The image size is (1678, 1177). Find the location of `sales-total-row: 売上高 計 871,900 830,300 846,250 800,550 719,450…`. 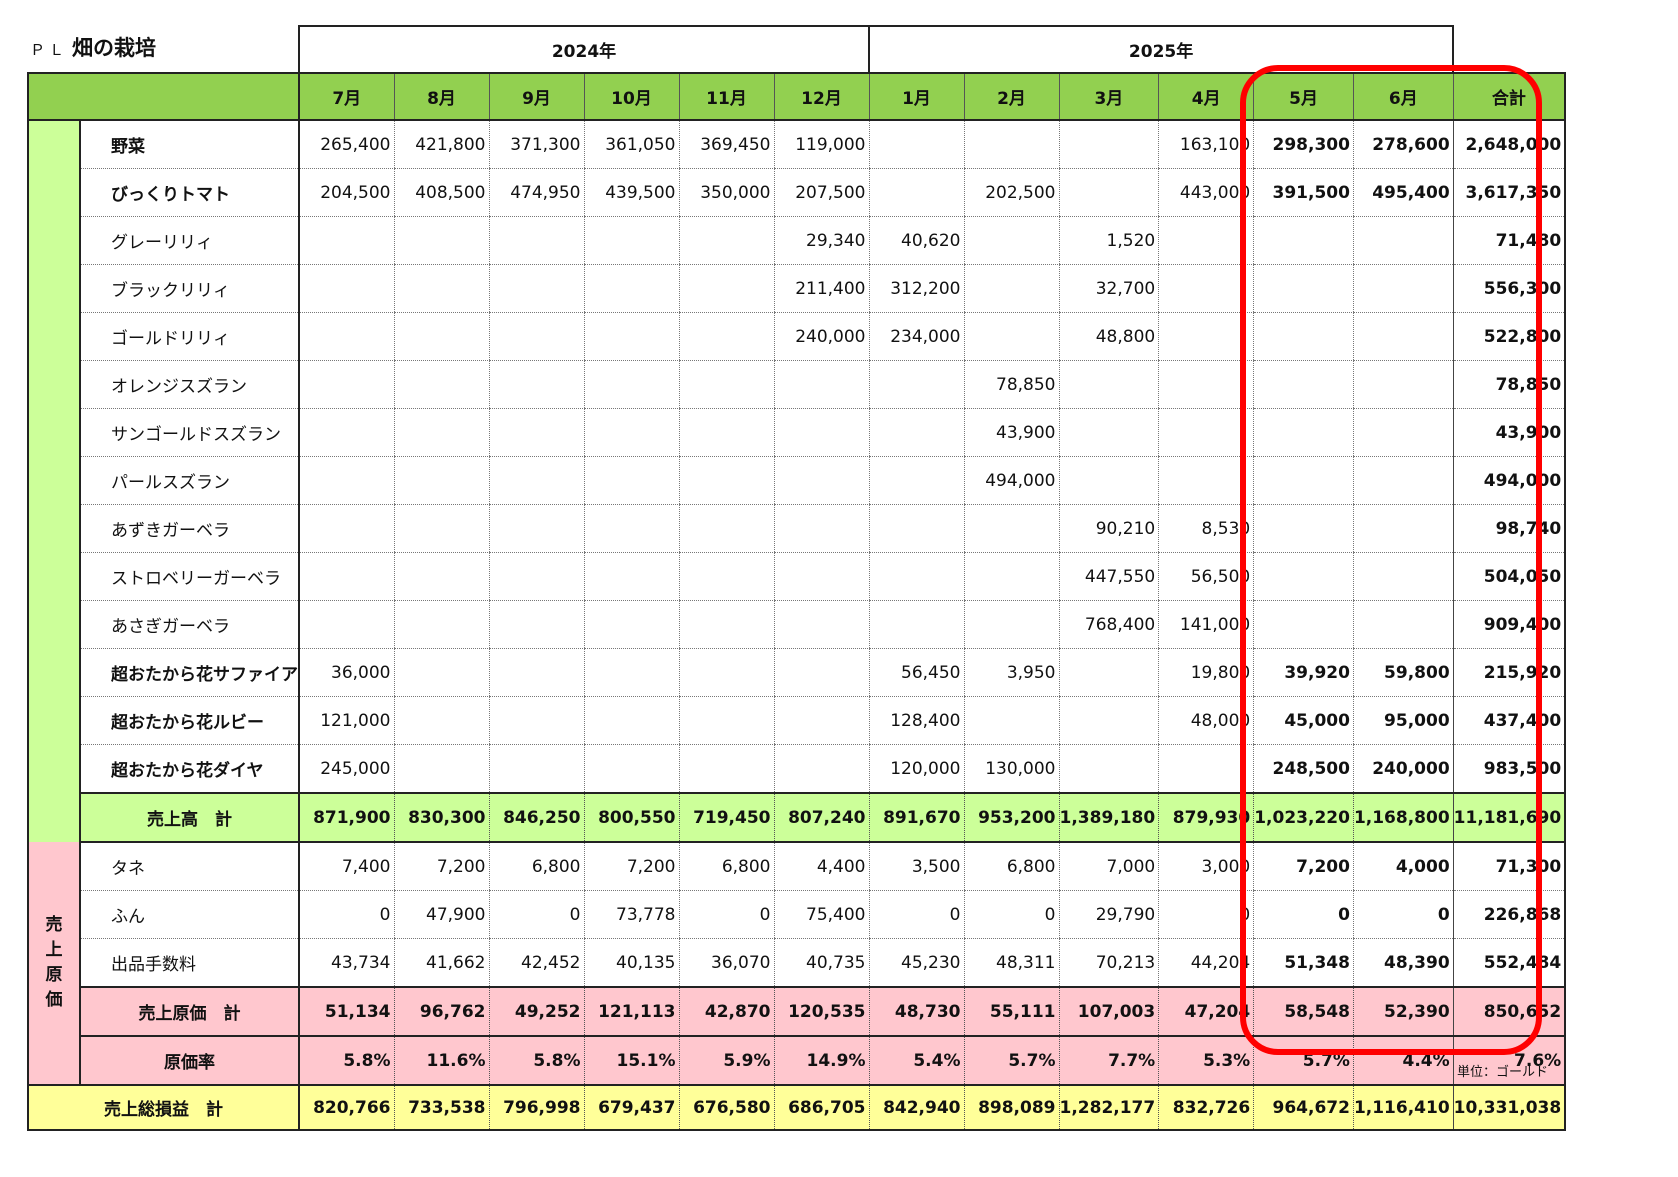

sales-total-row: 売上高 計 871,900 830,300 846,250 800,550 719,450… is located at coordinates (797, 817).